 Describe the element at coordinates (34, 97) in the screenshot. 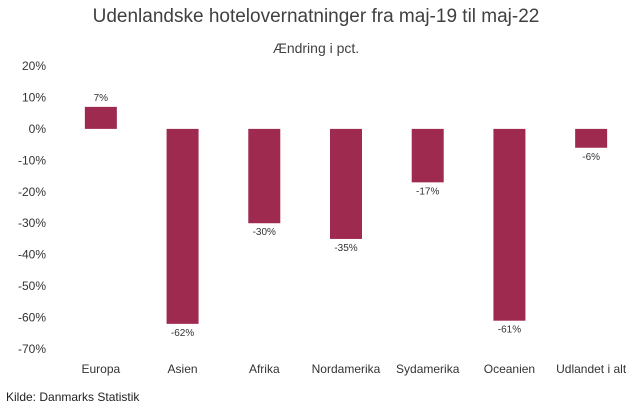

I see `y-tick-label: 10%` at that location.